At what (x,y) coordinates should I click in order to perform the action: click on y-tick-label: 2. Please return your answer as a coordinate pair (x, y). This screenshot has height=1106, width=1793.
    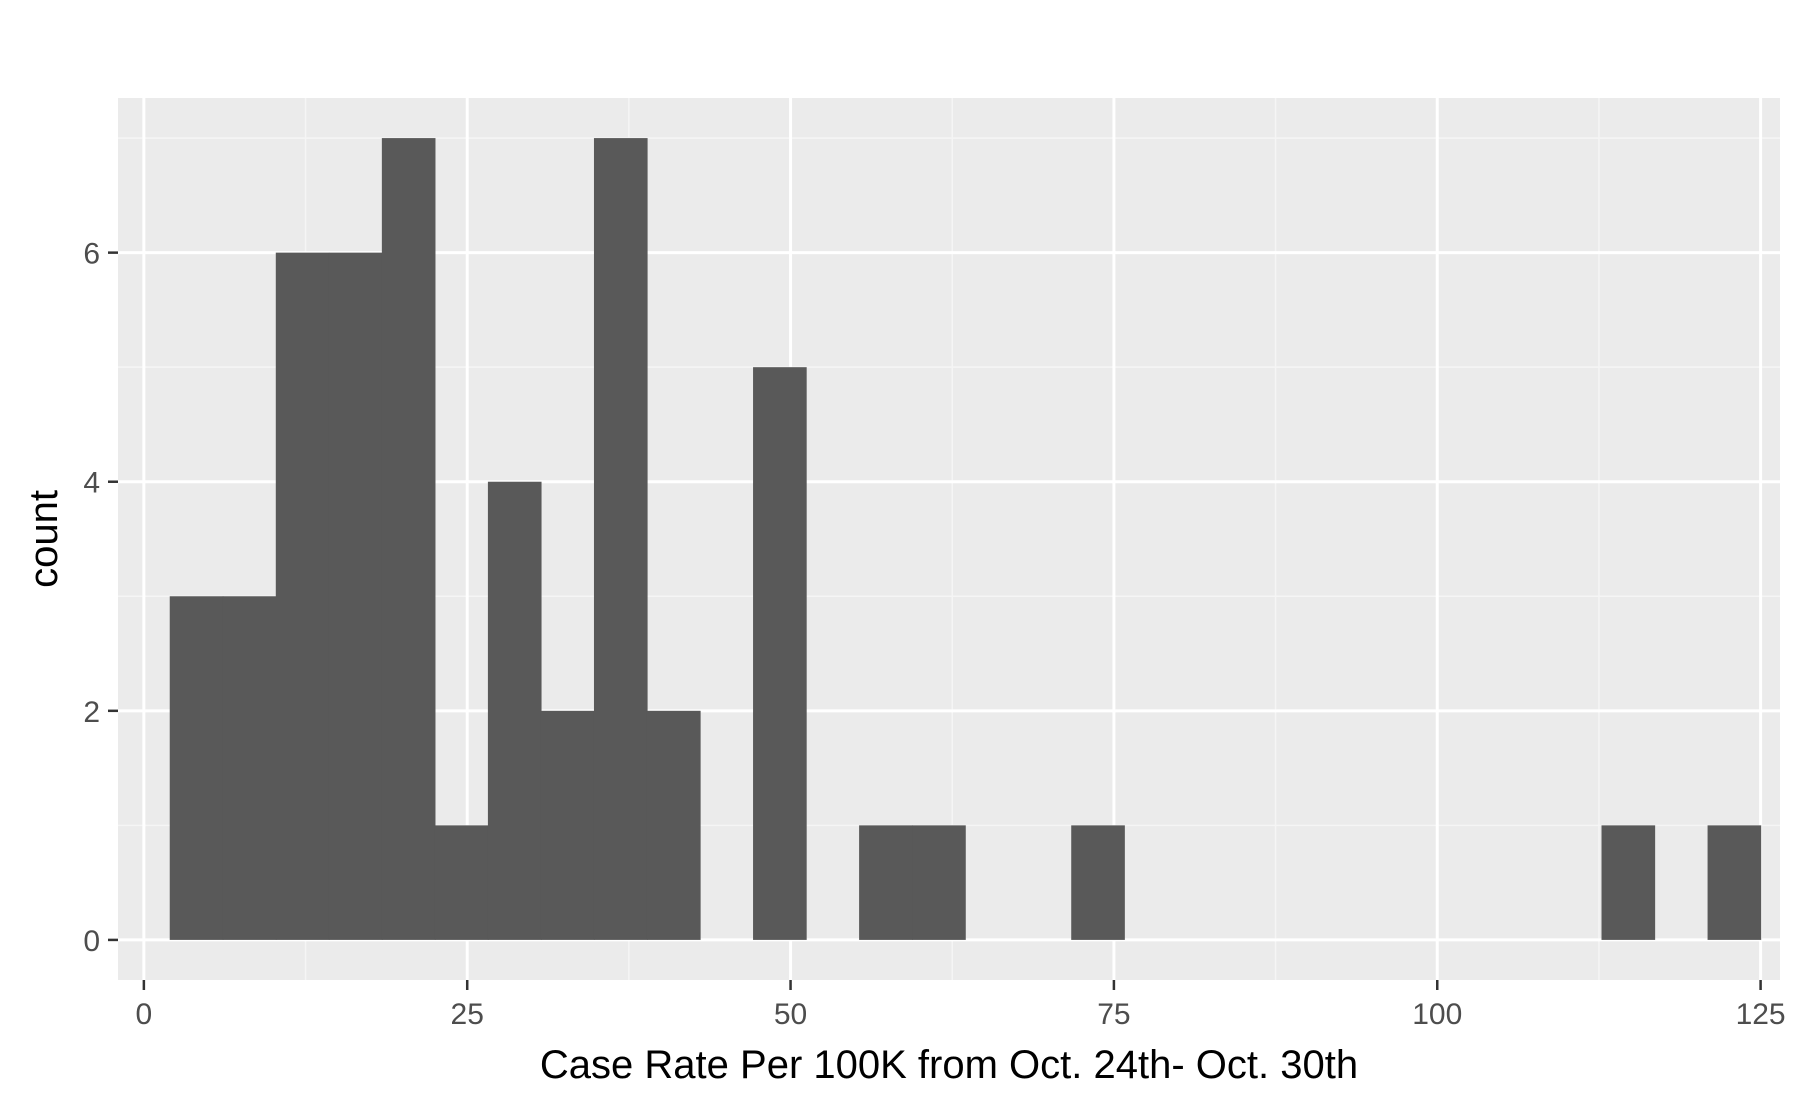
    Looking at the image, I should click on (91, 712).